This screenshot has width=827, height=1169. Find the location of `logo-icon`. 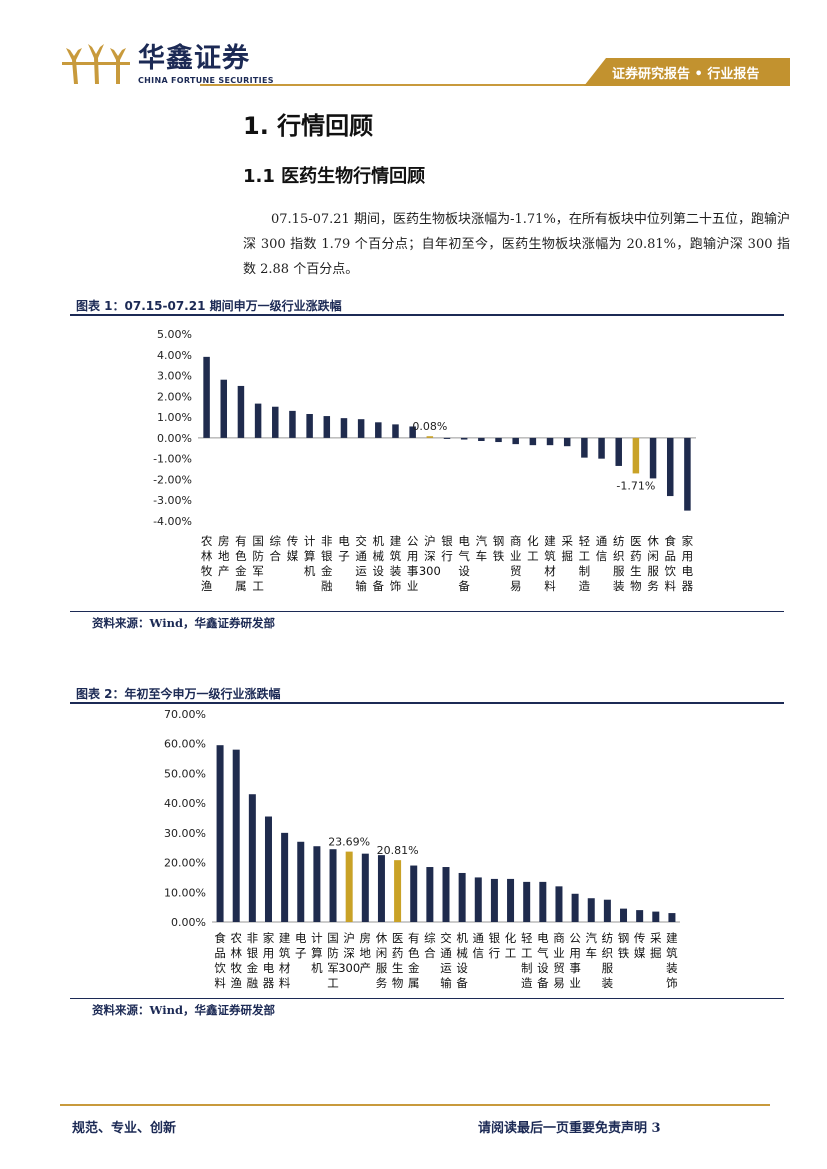

logo-icon is located at coordinates (96, 64).